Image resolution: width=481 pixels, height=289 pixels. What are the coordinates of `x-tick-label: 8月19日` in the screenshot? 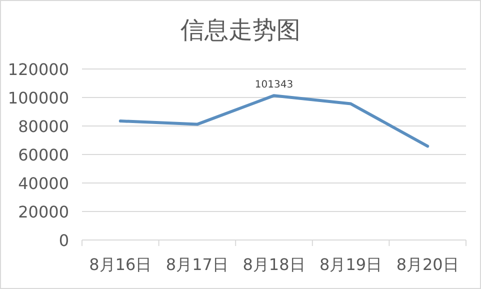 It's located at (351, 264).